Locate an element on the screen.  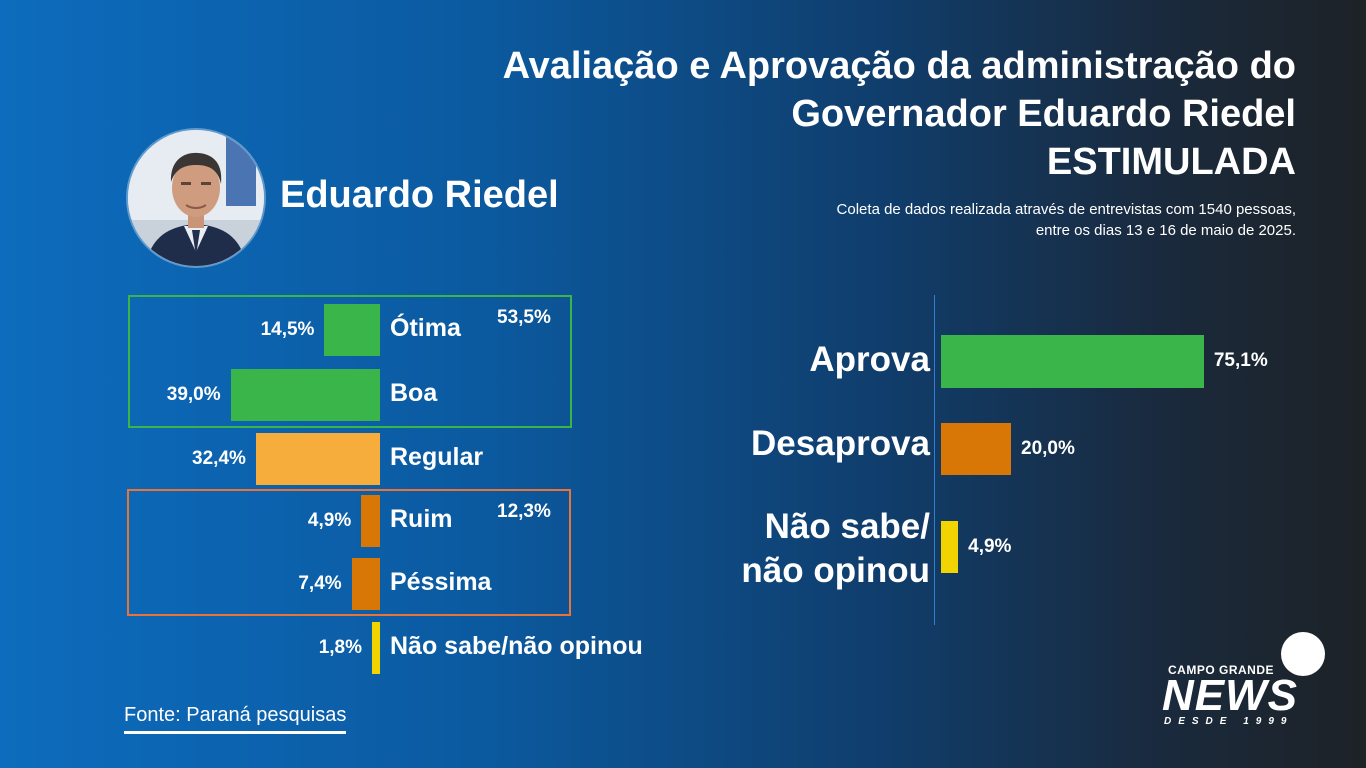
category-label-line-aprova-1: Aprova is located at coordinates (869, 359).